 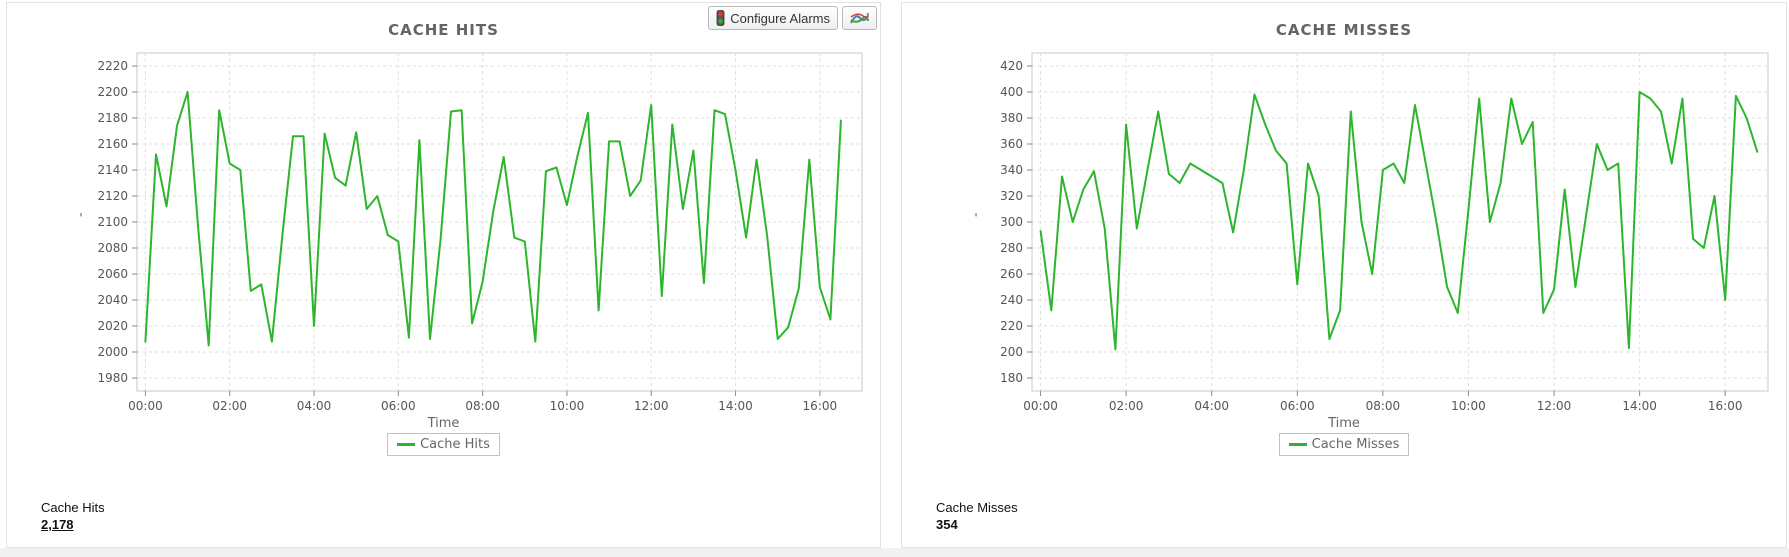 I want to click on summary-label: Cache Misses, so click(x=977, y=507).